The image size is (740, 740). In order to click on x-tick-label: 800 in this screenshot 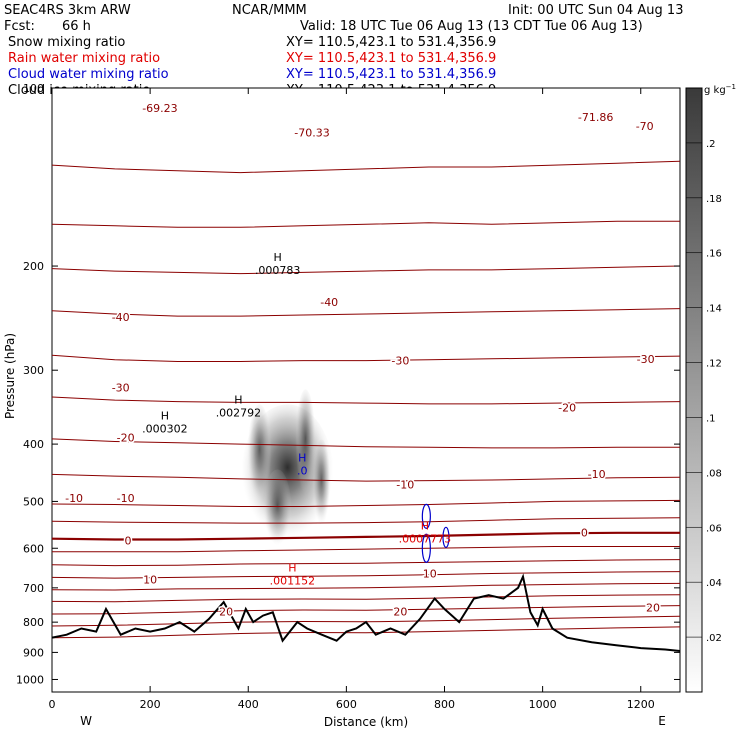, I will do `click(444, 704)`.